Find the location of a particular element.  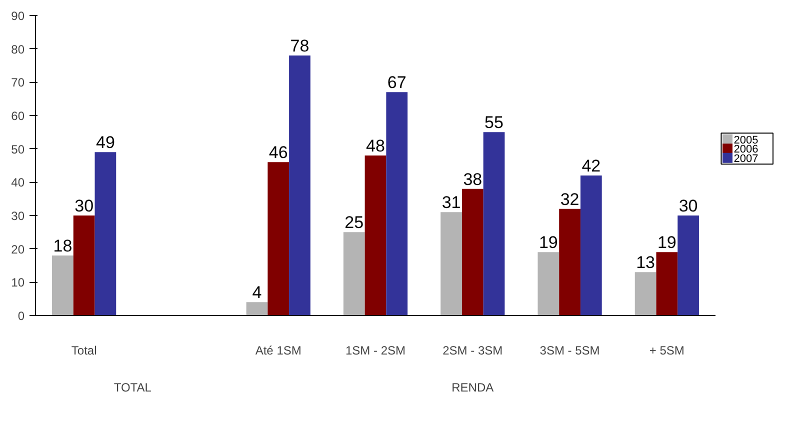

y-tick-label: 40 is located at coordinates (18, 183).